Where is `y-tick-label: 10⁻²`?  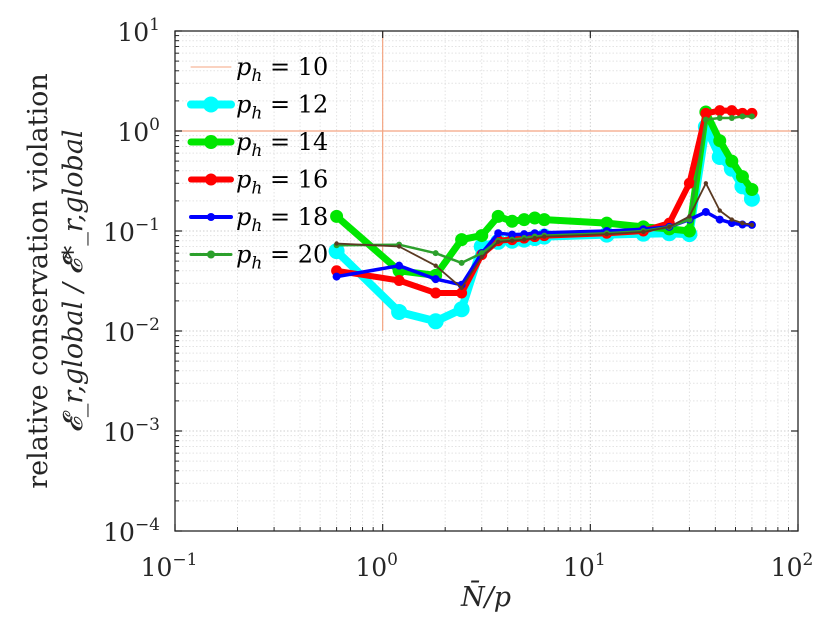 y-tick-label: 10⁻² is located at coordinates (131, 331).